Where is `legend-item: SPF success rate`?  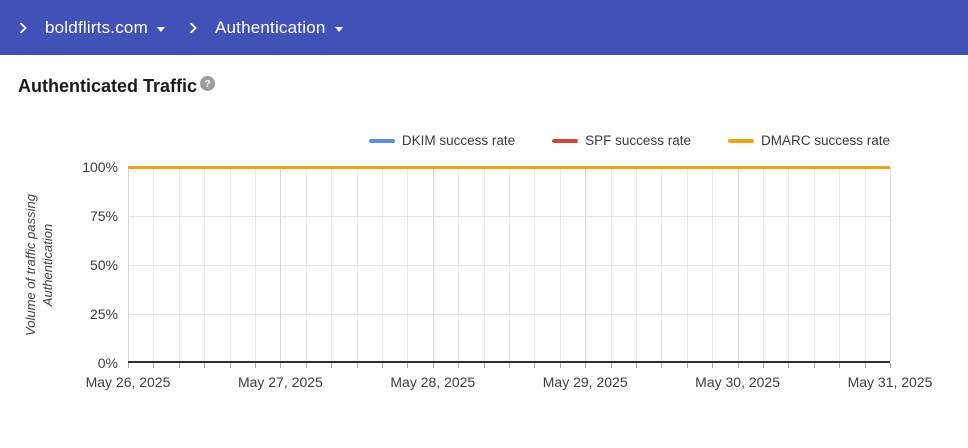
legend-item: SPF success rate is located at coordinates (621, 140).